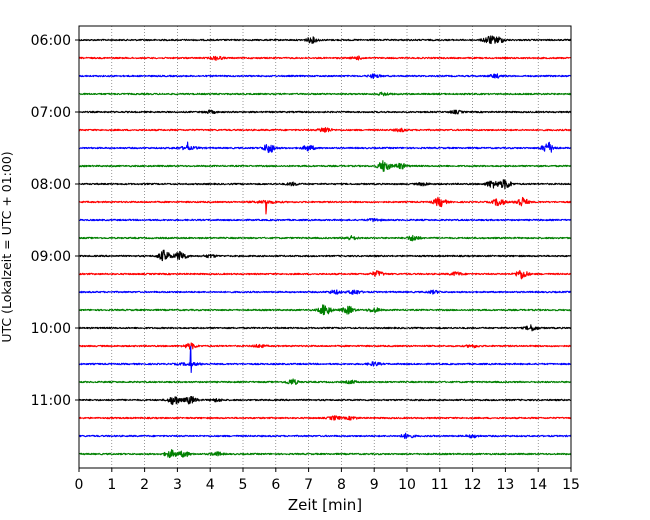 The image size is (650, 520). What do you see at coordinates (51, 41) in the screenshot?
I see `y-tick-label: 06:00` at bounding box center [51, 41].